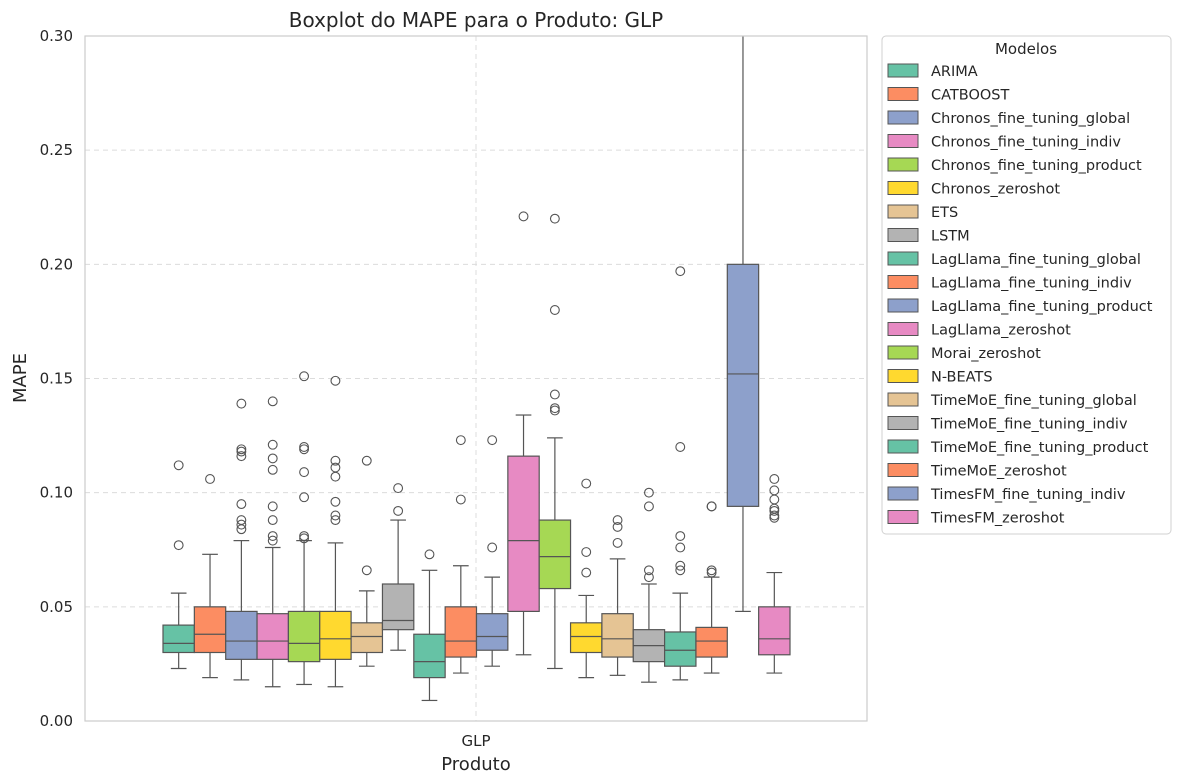 This screenshot has height=784, width=1181. Describe the element at coordinates (1012, 400) in the screenshot. I see `legend-item: TimeMoE_fine_tuning_global` at that location.